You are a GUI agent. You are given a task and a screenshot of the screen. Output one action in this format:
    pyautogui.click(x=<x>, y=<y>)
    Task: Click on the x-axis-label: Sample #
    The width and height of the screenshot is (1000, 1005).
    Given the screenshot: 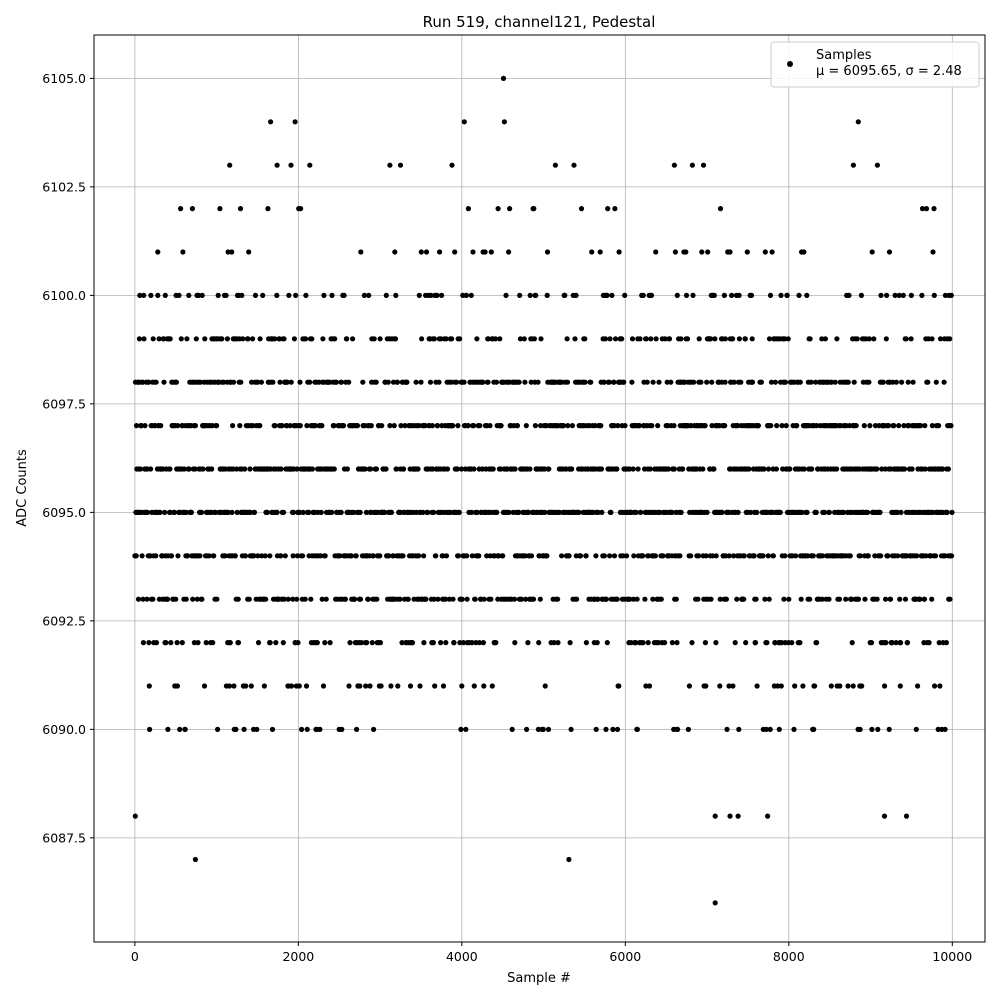 What is the action you would take?
    pyautogui.click(x=539, y=978)
    